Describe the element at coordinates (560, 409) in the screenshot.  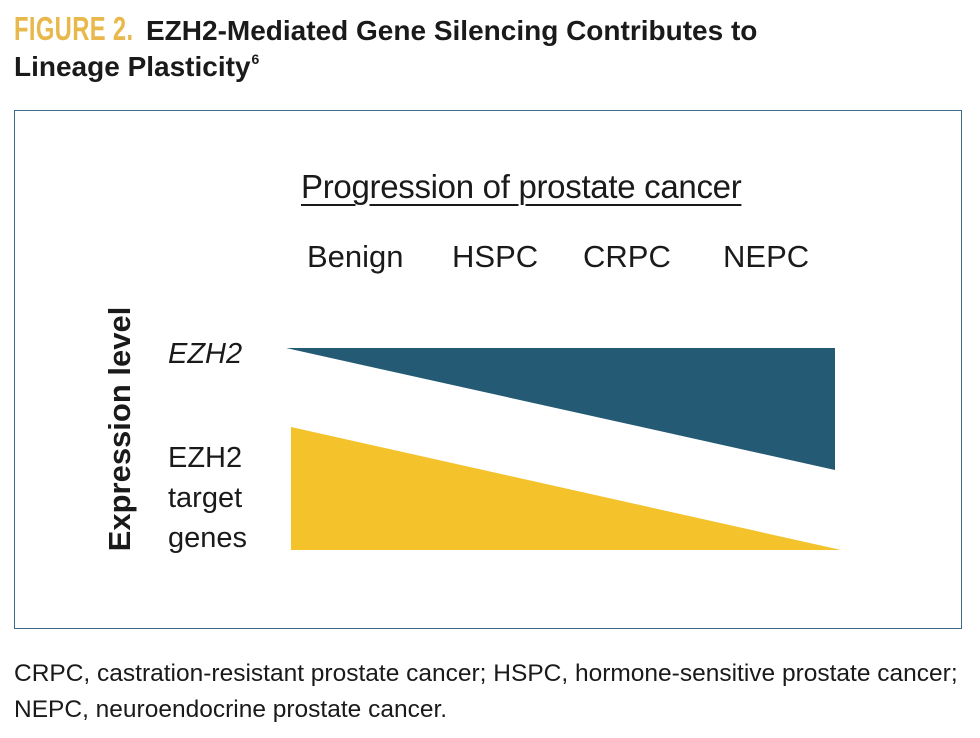
I see `ezh2-wedge` at that location.